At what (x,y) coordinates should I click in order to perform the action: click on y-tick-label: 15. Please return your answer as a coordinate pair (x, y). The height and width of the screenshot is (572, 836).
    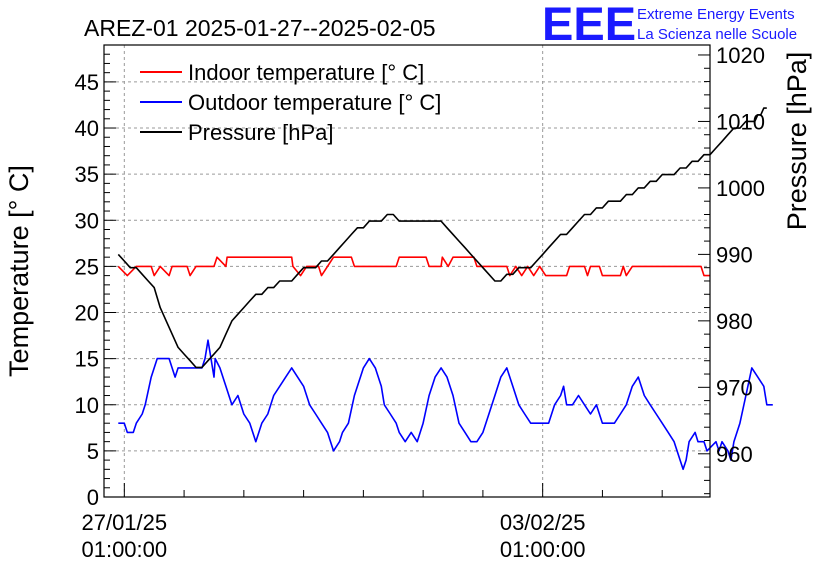
    Looking at the image, I should click on (87, 359).